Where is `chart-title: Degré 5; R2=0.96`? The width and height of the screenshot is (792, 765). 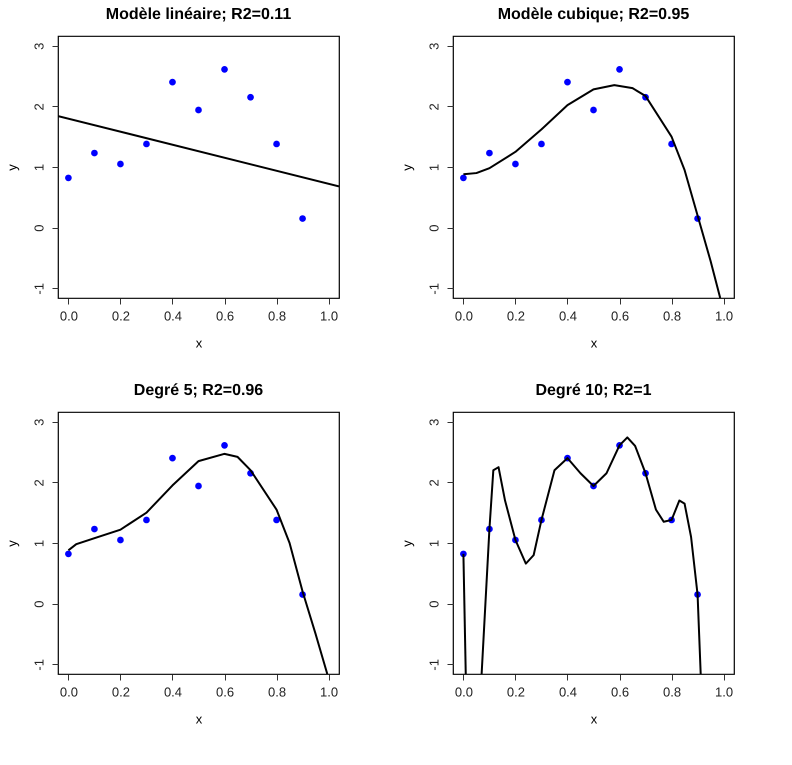
chart-title: Degré 5; R2=0.96 is located at coordinates (199, 390).